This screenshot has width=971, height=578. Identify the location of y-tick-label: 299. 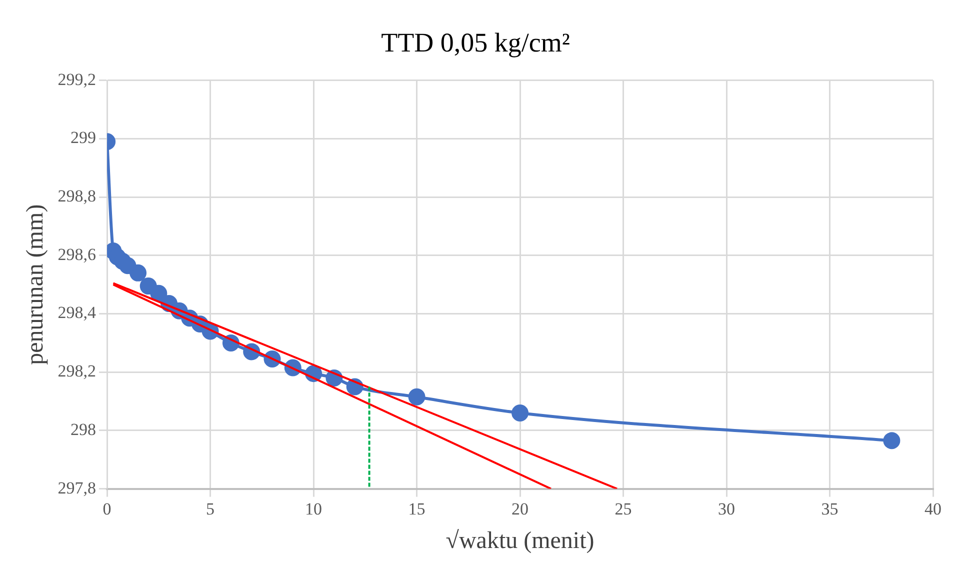
(83, 138).